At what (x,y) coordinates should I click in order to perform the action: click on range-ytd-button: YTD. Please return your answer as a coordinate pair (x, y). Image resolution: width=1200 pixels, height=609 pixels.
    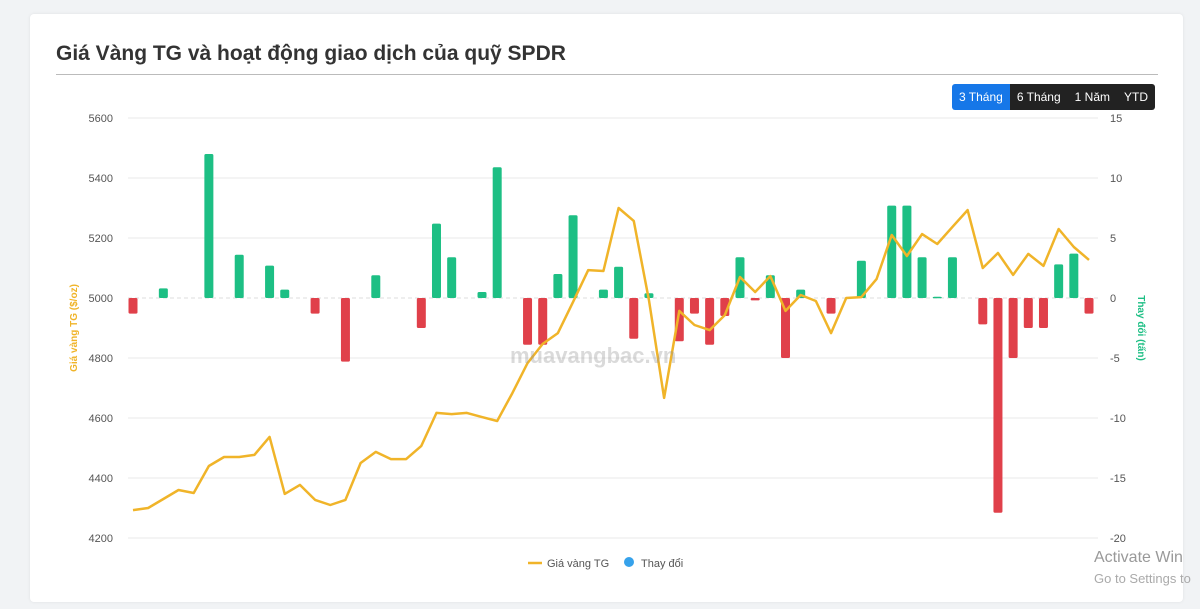
    Looking at the image, I should click on (1136, 97).